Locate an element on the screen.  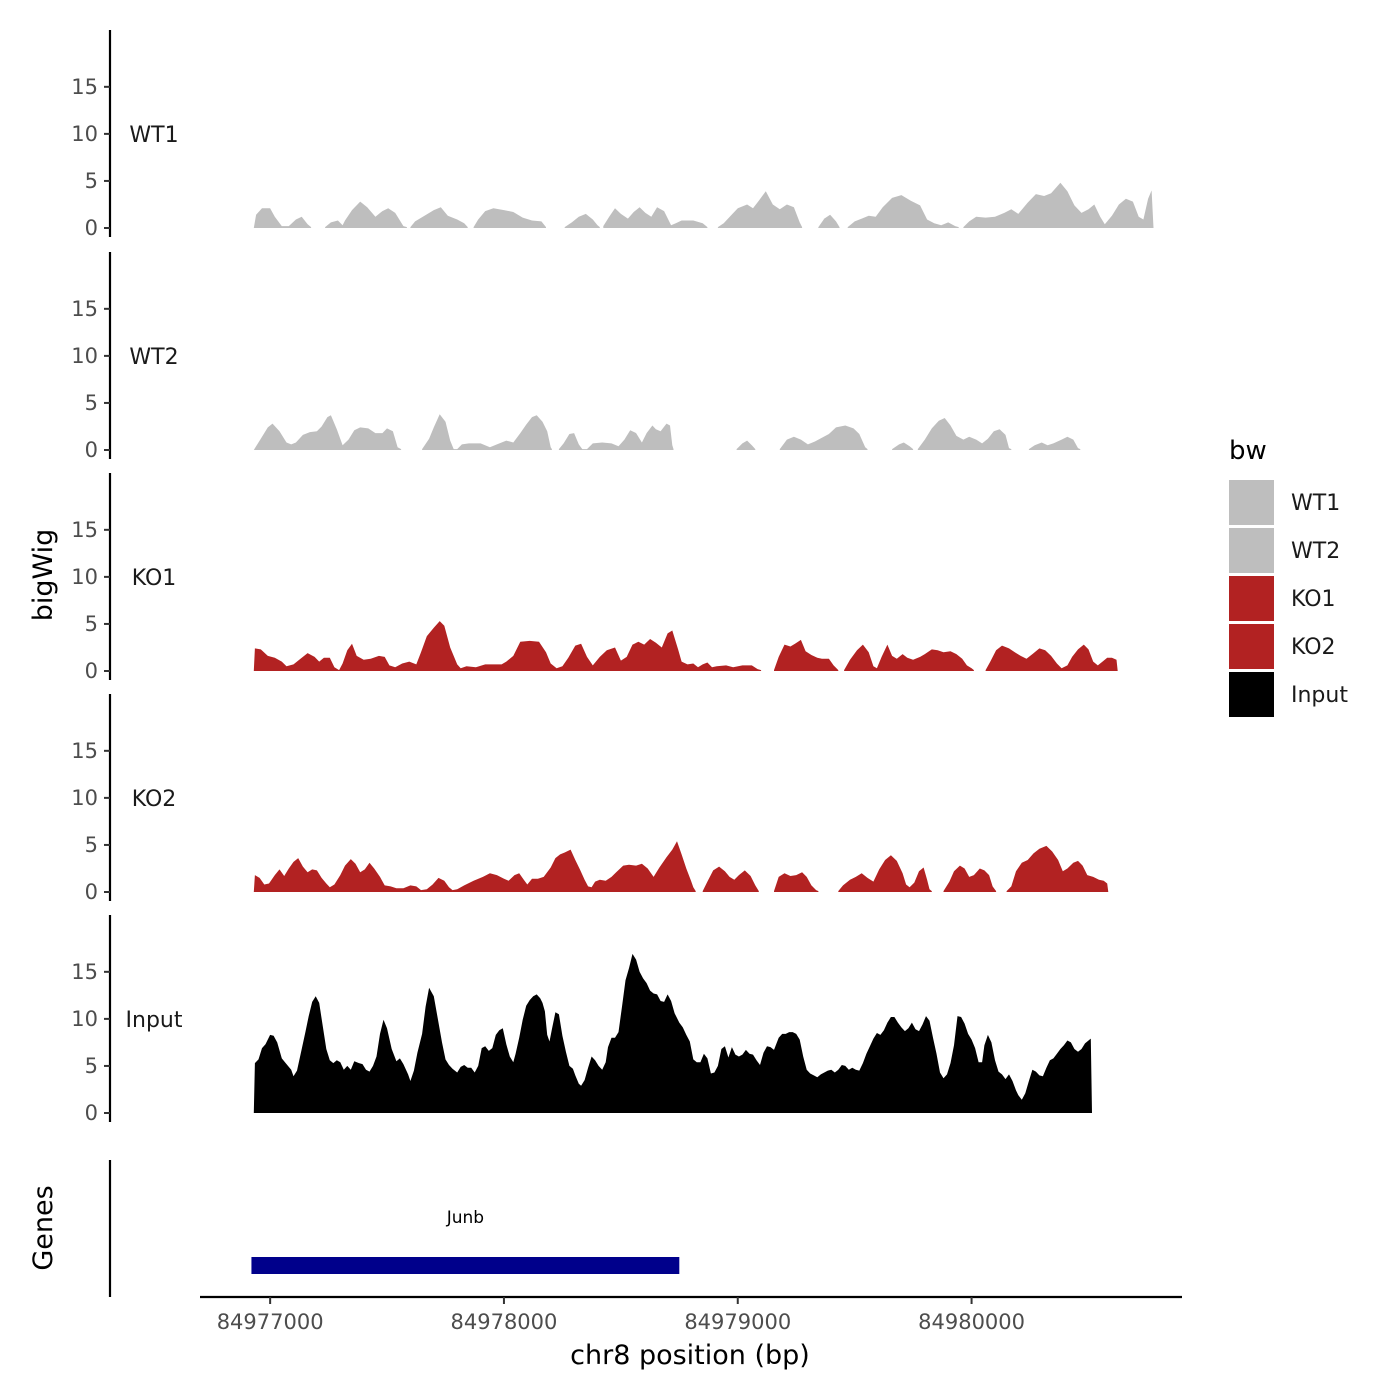
track-label: KO1 is located at coordinates (154, 578).